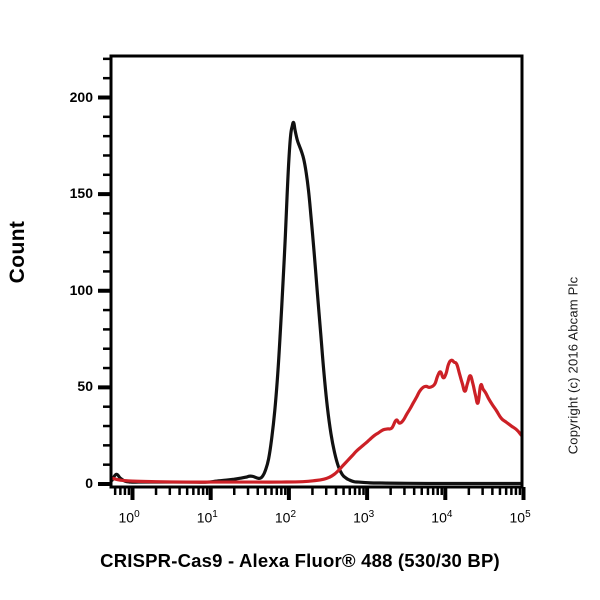  Describe the element at coordinates (328, 493) in the screenshot. I see `x-axis-major-ticks` at that location.